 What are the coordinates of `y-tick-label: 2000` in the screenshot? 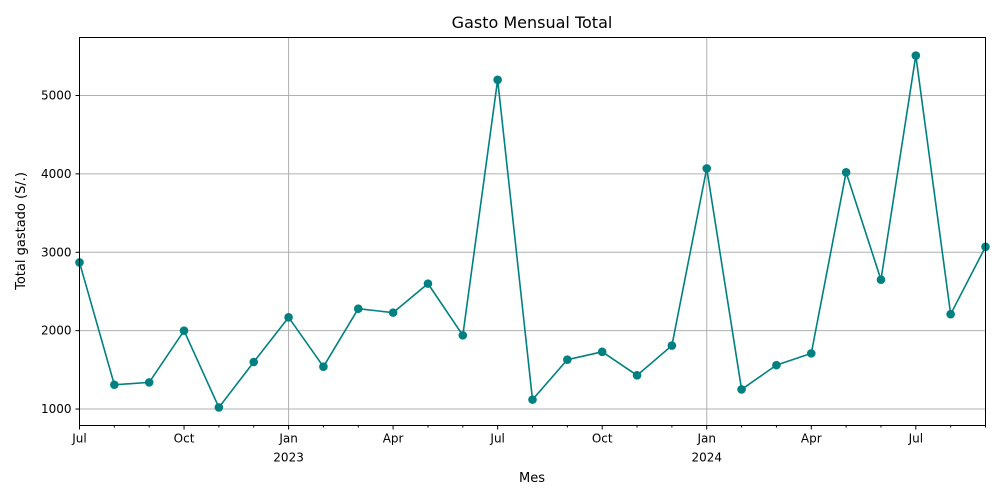 It's located at (56, 331).